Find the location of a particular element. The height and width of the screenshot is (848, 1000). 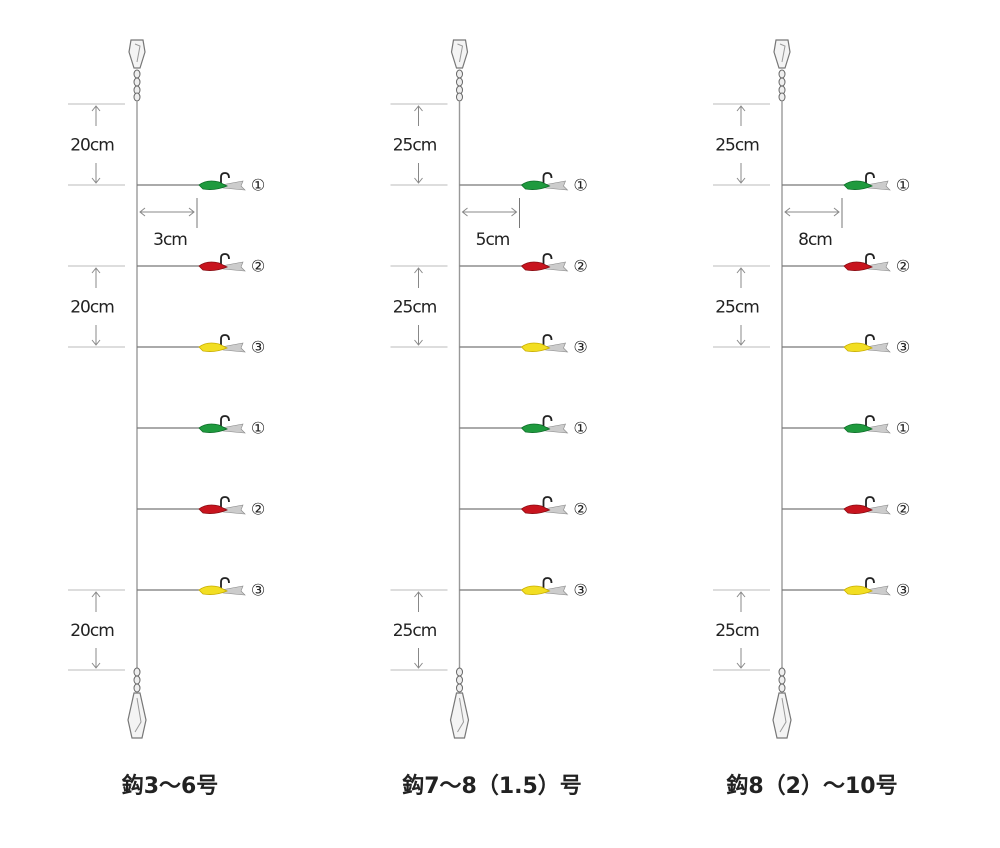

caption: 鈎3〜6号 is located at coordinates (170, 786).